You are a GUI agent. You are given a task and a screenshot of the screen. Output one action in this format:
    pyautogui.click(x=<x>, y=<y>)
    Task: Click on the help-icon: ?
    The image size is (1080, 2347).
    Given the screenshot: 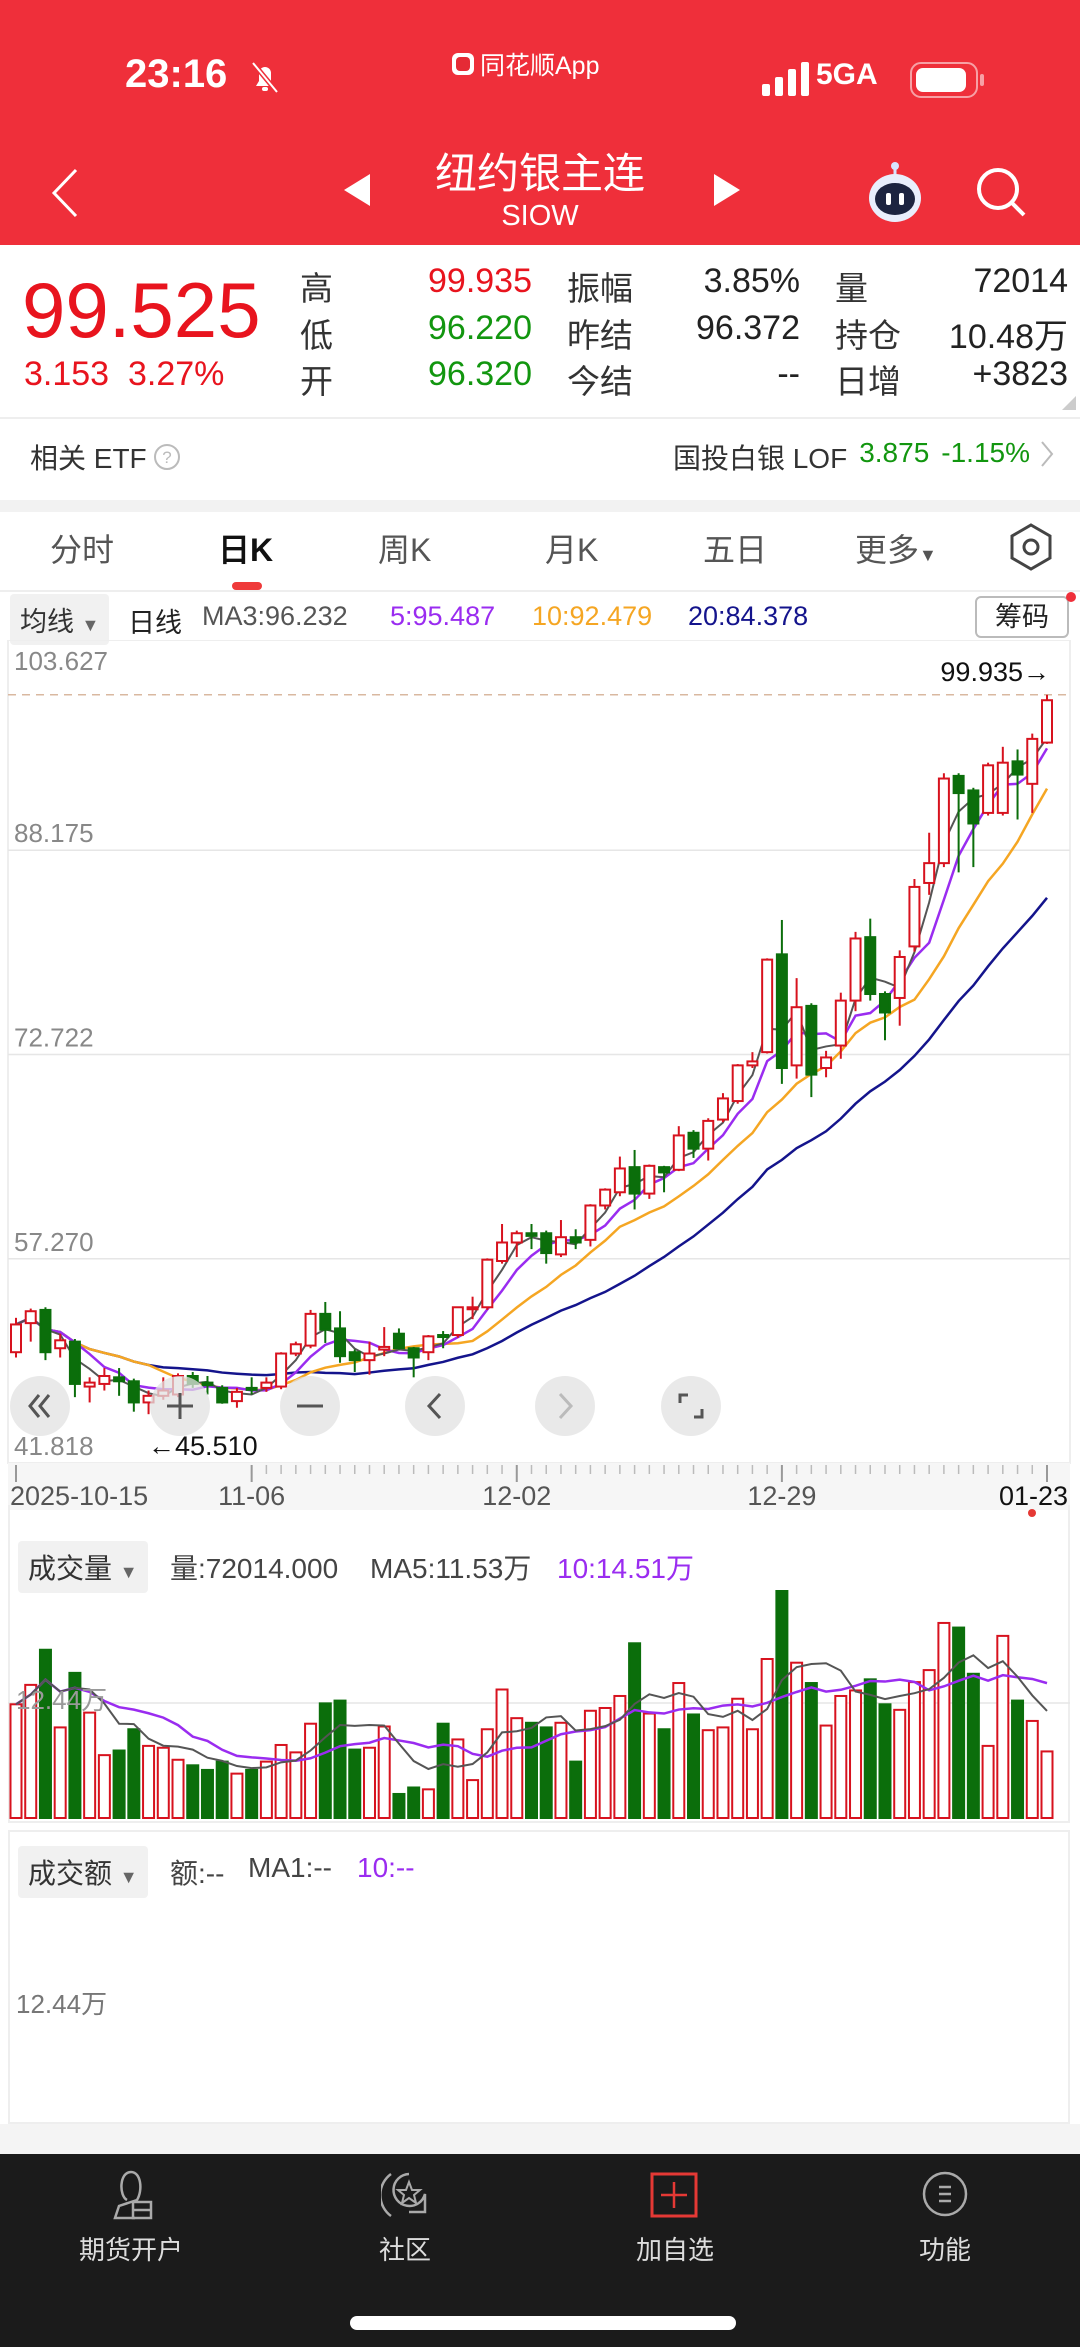 What is the action you would take?
    pyautogui.click(x=167, y=457)
    